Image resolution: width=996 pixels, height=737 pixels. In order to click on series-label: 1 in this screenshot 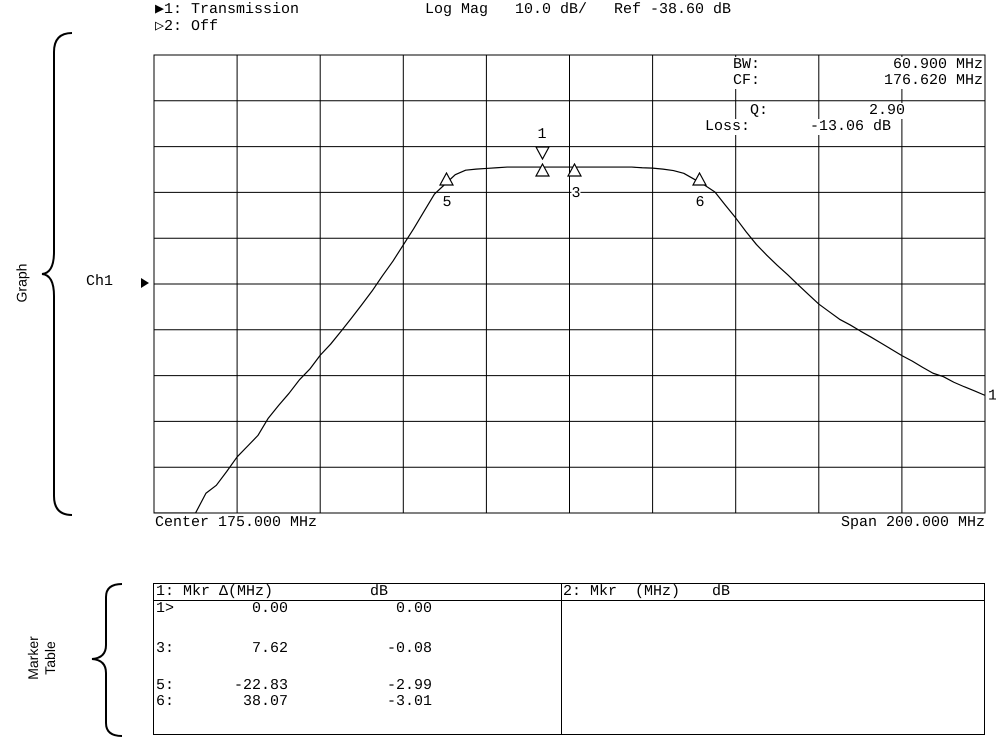, I will do `click(992, 395)`.